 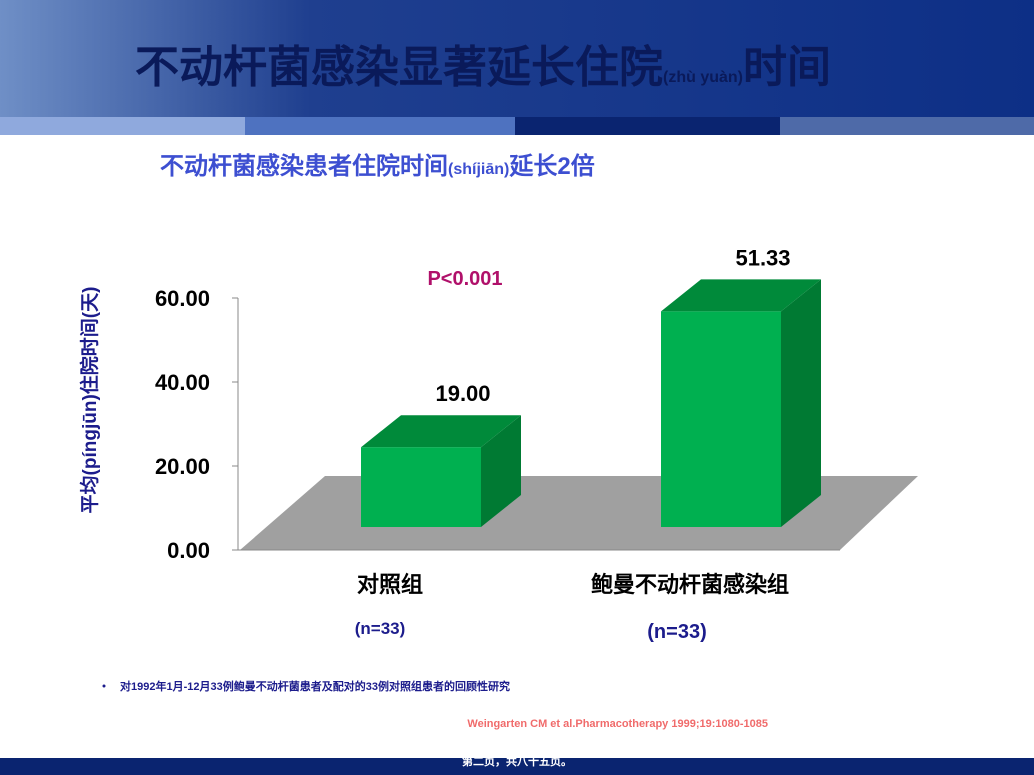 I want to click on x-tick-label: 鲍曼不动杆菌感染组, so click(x=690, y=584).